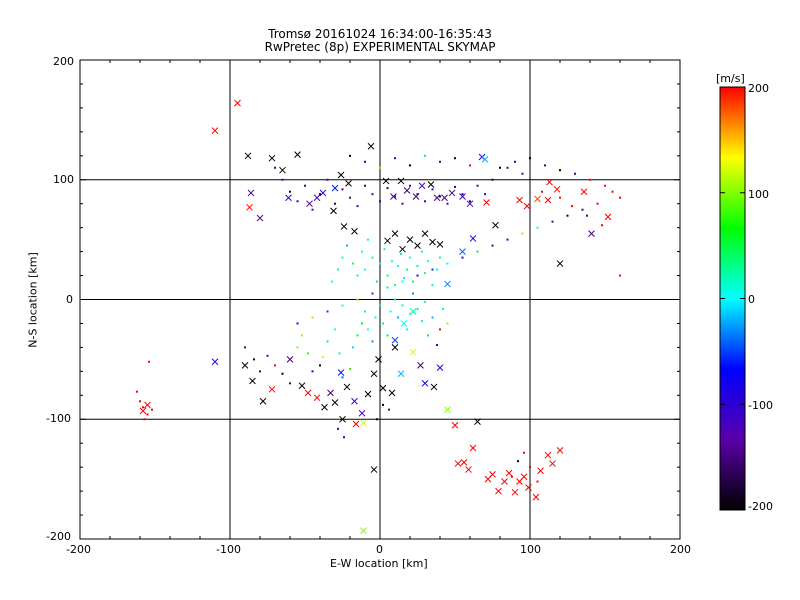  Describe the element at coordinates (751, 299) in the screenshot. I see `colorbar-tick-label: 0` at that location.